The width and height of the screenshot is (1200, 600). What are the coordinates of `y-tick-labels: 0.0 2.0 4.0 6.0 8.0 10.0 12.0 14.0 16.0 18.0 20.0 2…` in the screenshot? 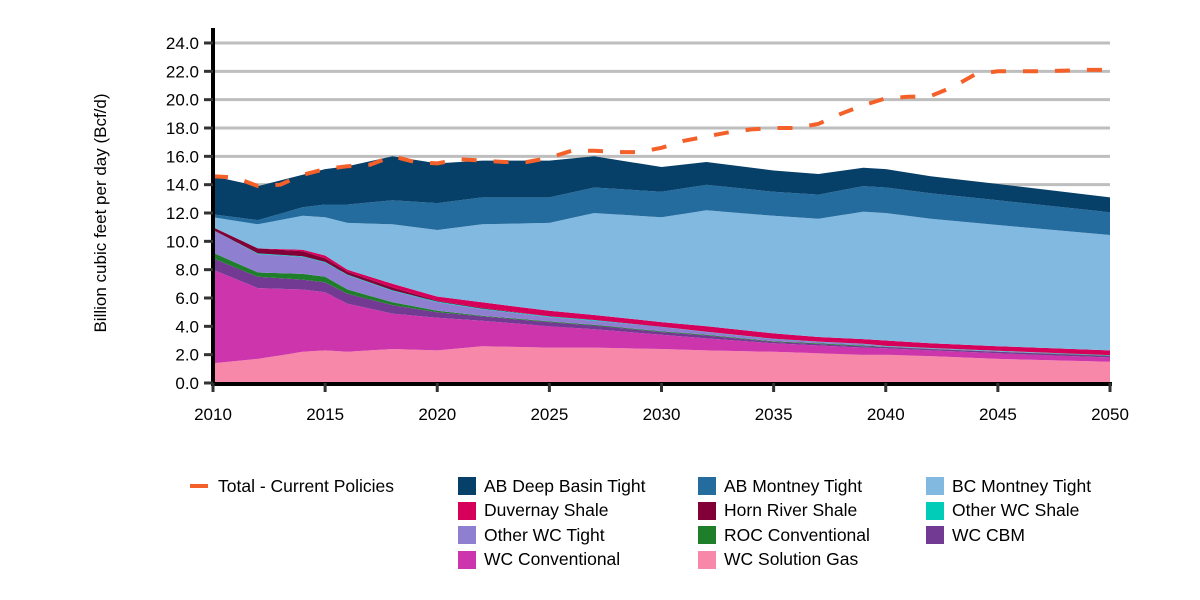 It's located at (189, 213).